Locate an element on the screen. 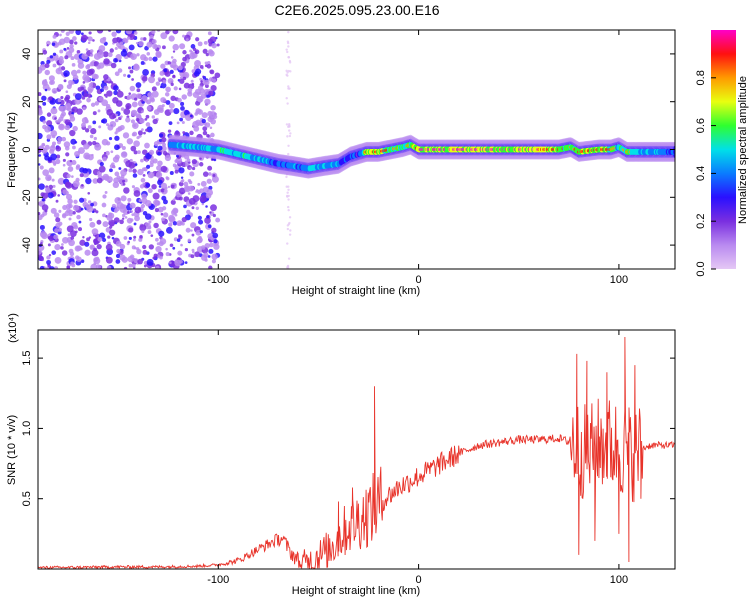 The height and width of the screenshot is (600, 750). y-tick-label: 0 is located at coordinates (27, 149).